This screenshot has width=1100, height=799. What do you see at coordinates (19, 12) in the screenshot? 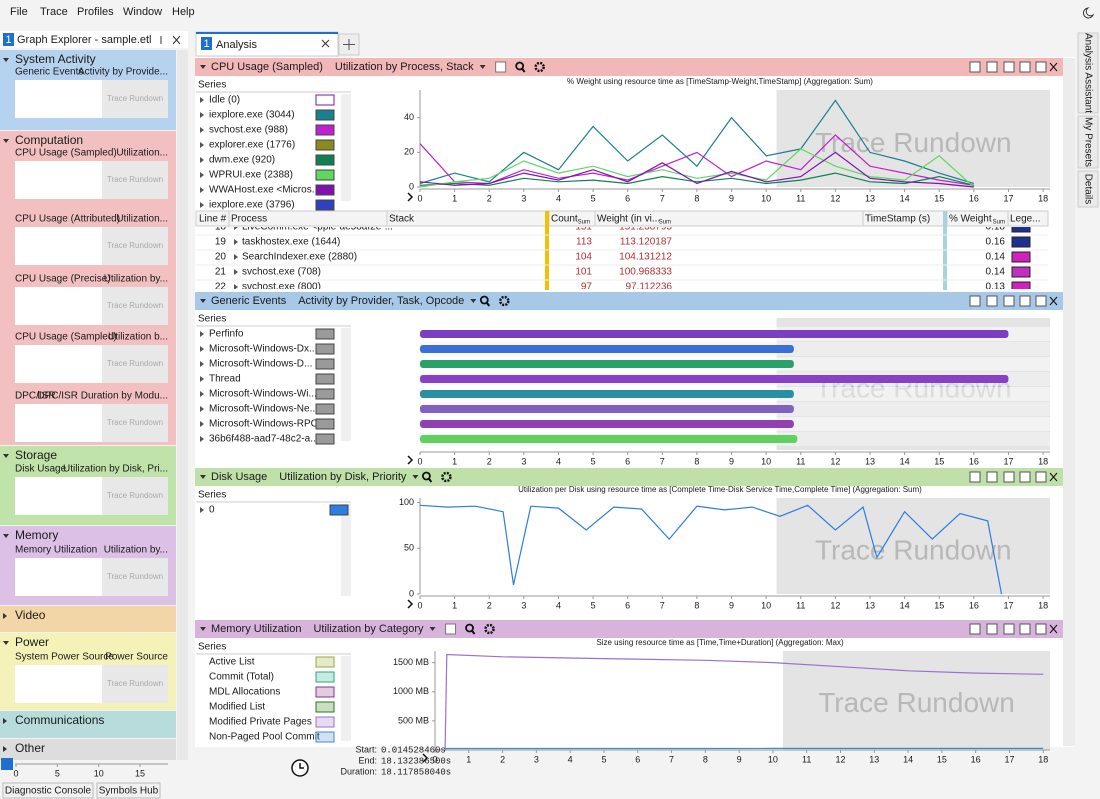
I see `menu-item: File` at bounding box center [19, 12].